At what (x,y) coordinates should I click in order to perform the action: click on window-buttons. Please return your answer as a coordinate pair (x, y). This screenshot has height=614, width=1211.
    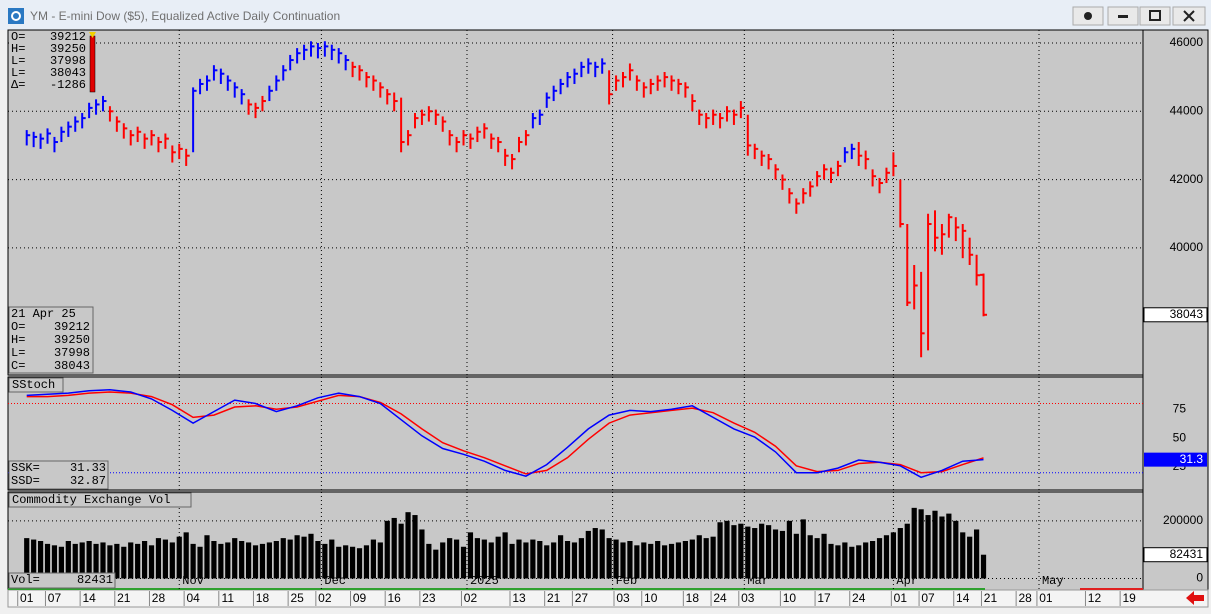
    Looking at the image, I should click on (1139, 16).